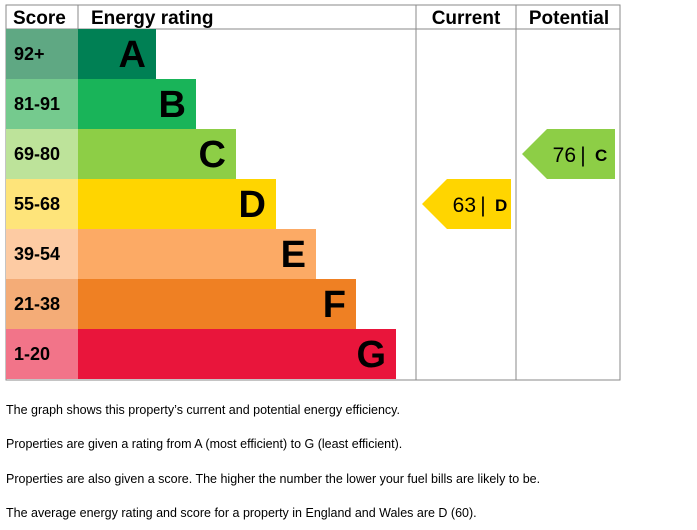 This screenshot has width=697, height=530. What do you see at coordinates (197, 254) in the screenshot?
I see `band-bar-e` at bounding box center [197, 254].